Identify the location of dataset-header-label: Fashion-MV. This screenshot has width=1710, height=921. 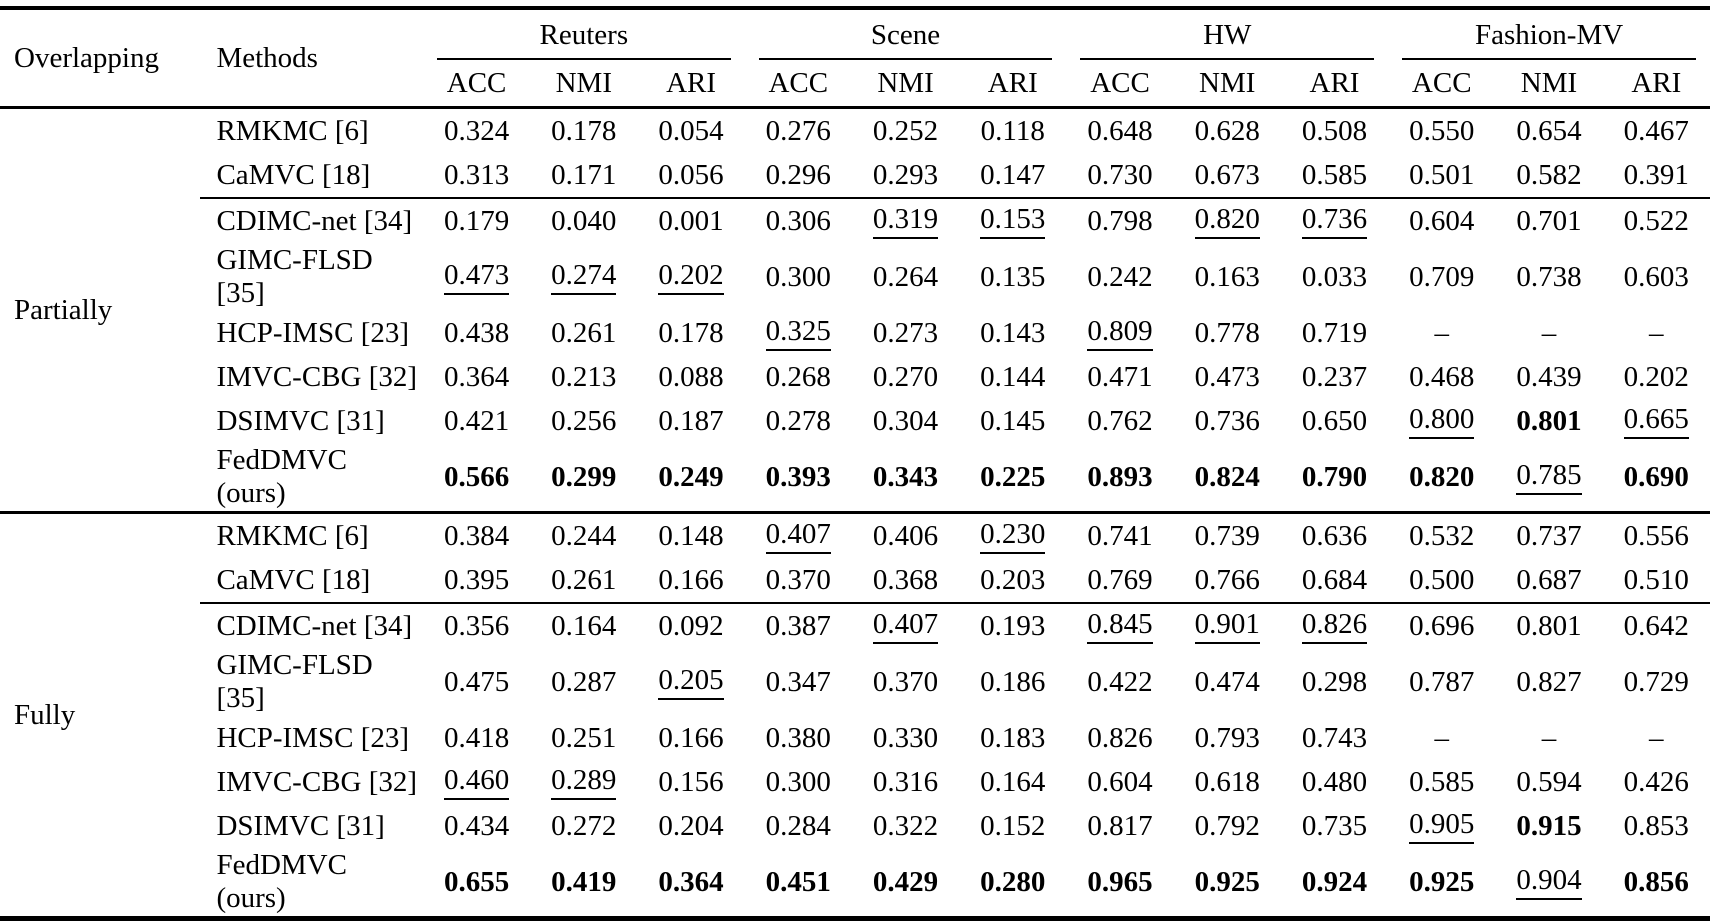
(1549, 34).